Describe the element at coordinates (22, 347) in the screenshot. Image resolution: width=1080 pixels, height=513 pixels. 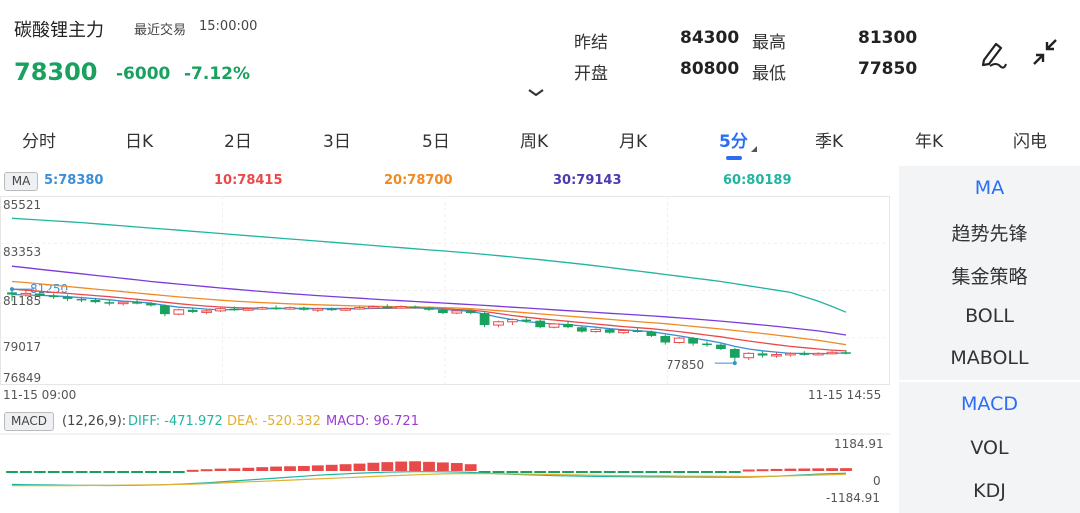
I see `y-tick-label: 79017` at that location.